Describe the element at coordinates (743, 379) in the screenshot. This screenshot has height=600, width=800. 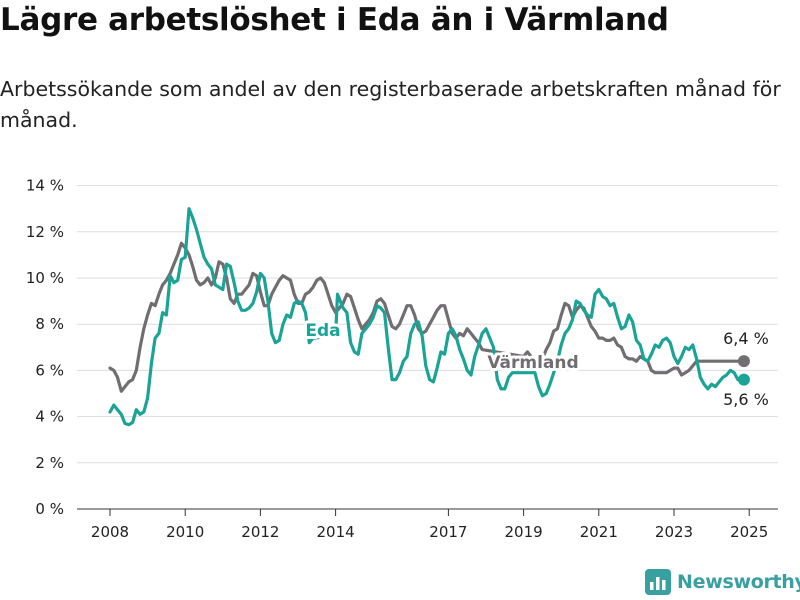
I see `end-dot-eda` at that location.